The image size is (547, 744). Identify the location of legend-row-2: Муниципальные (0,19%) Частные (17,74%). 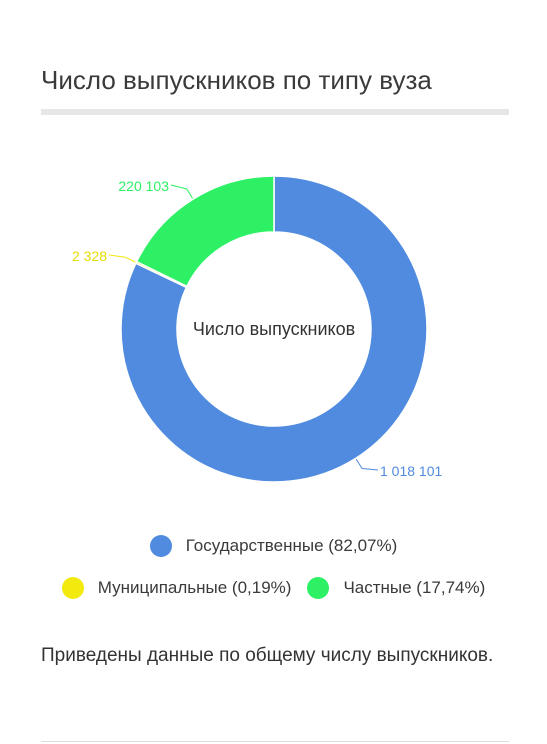
(273, 588).